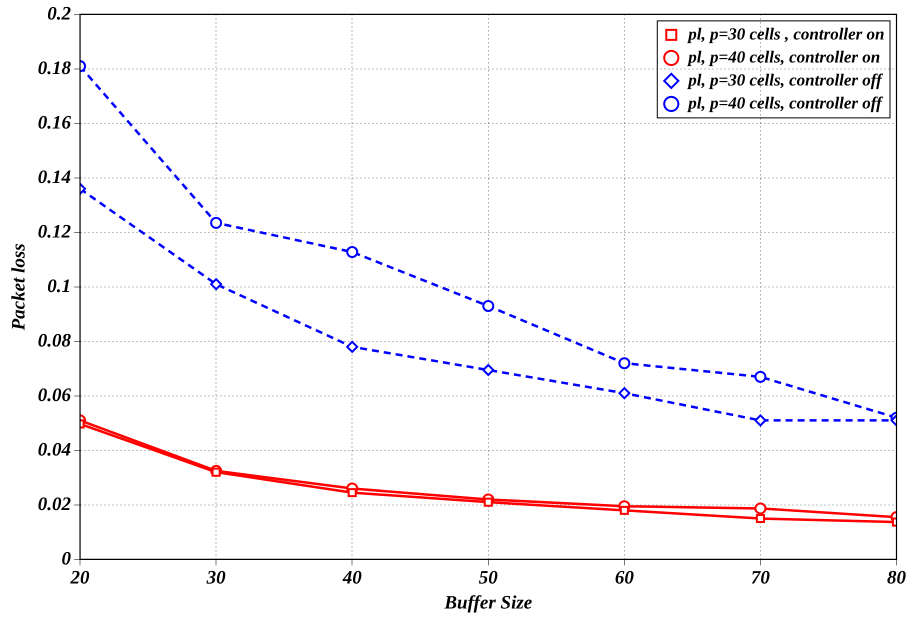 The width and height of the screenshot is (908, 617). Describe the element at coordinates (488, 578) in the screenshot. I see `x-tick-label: 50` at that location.